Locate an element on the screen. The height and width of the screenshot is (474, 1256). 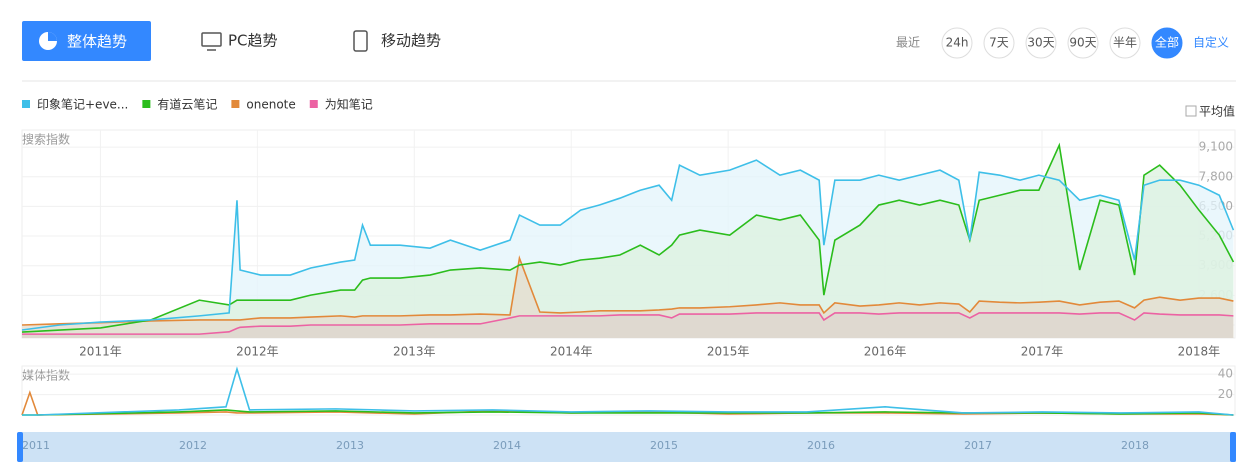
navigator-label: 2016 is located at coordinates (821, 445).